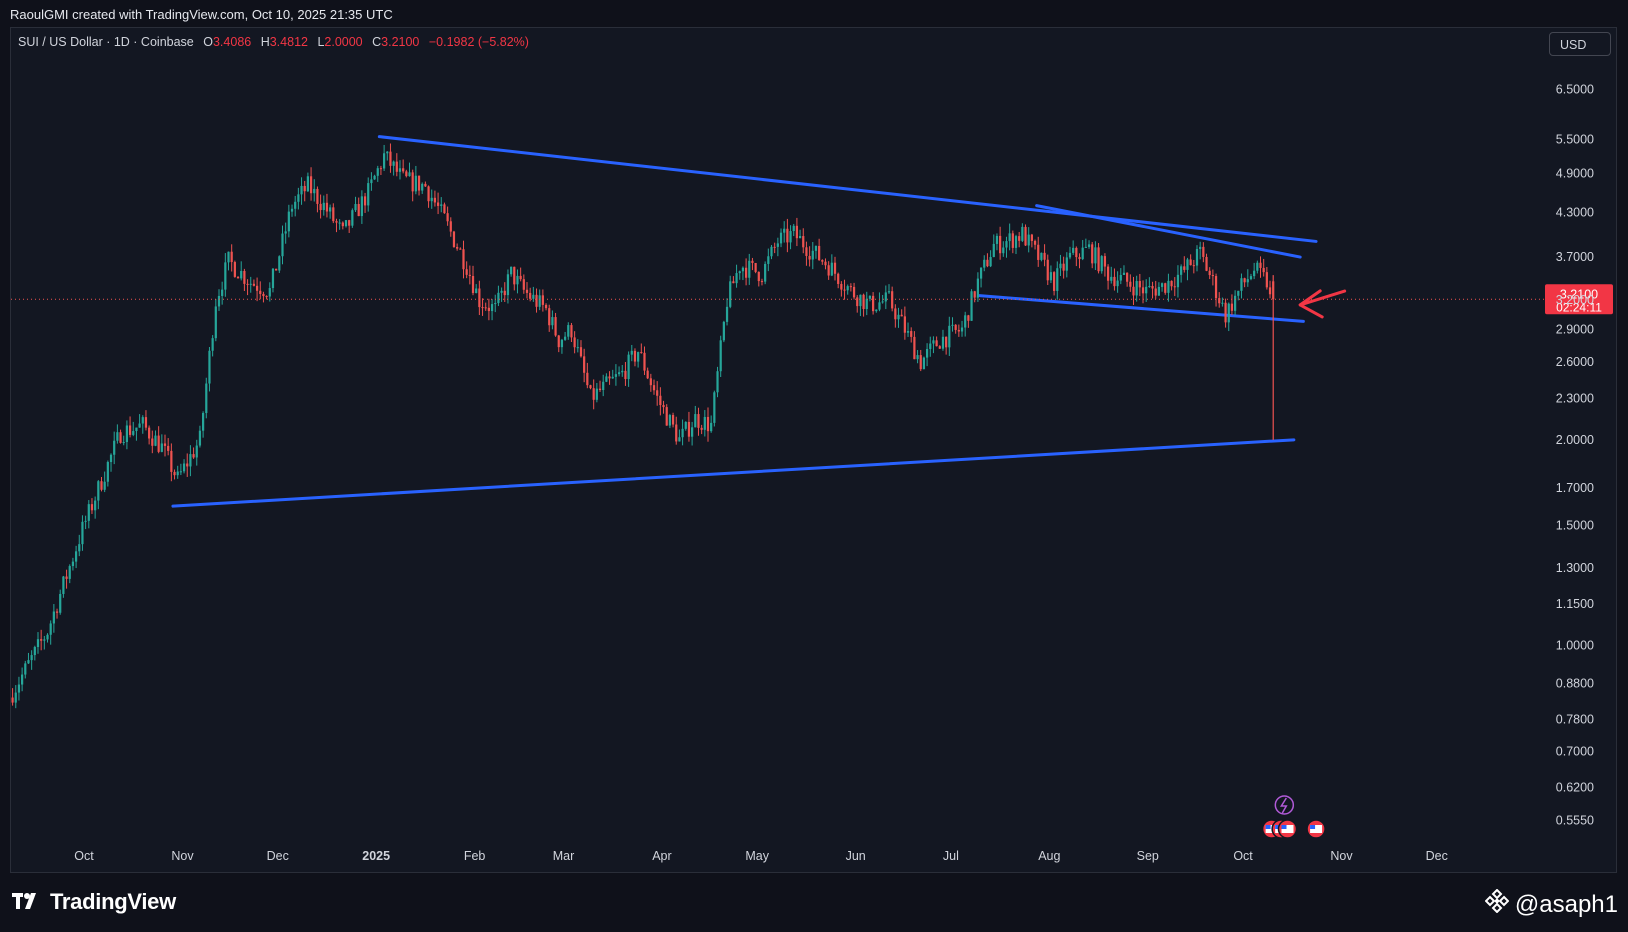 Image resolution: width=1628 pixels, height=932 pixels. I want to click on price-tick-label: 6.5000, so click(1575, 90).